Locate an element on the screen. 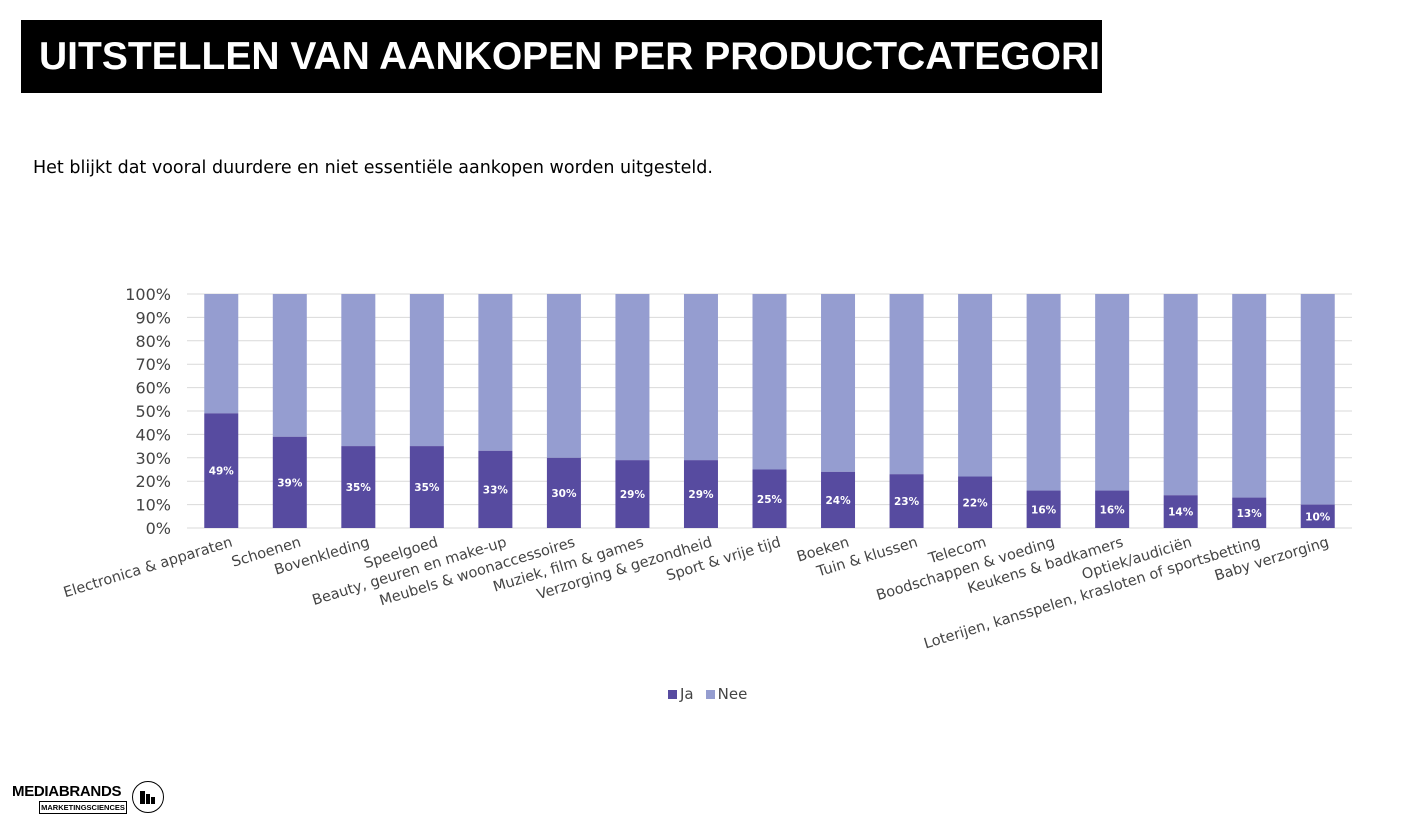 Image resolution: width=1412 pixels, height=822 pixels. data-label-ja: 39% is located at coordinates (290, 483).